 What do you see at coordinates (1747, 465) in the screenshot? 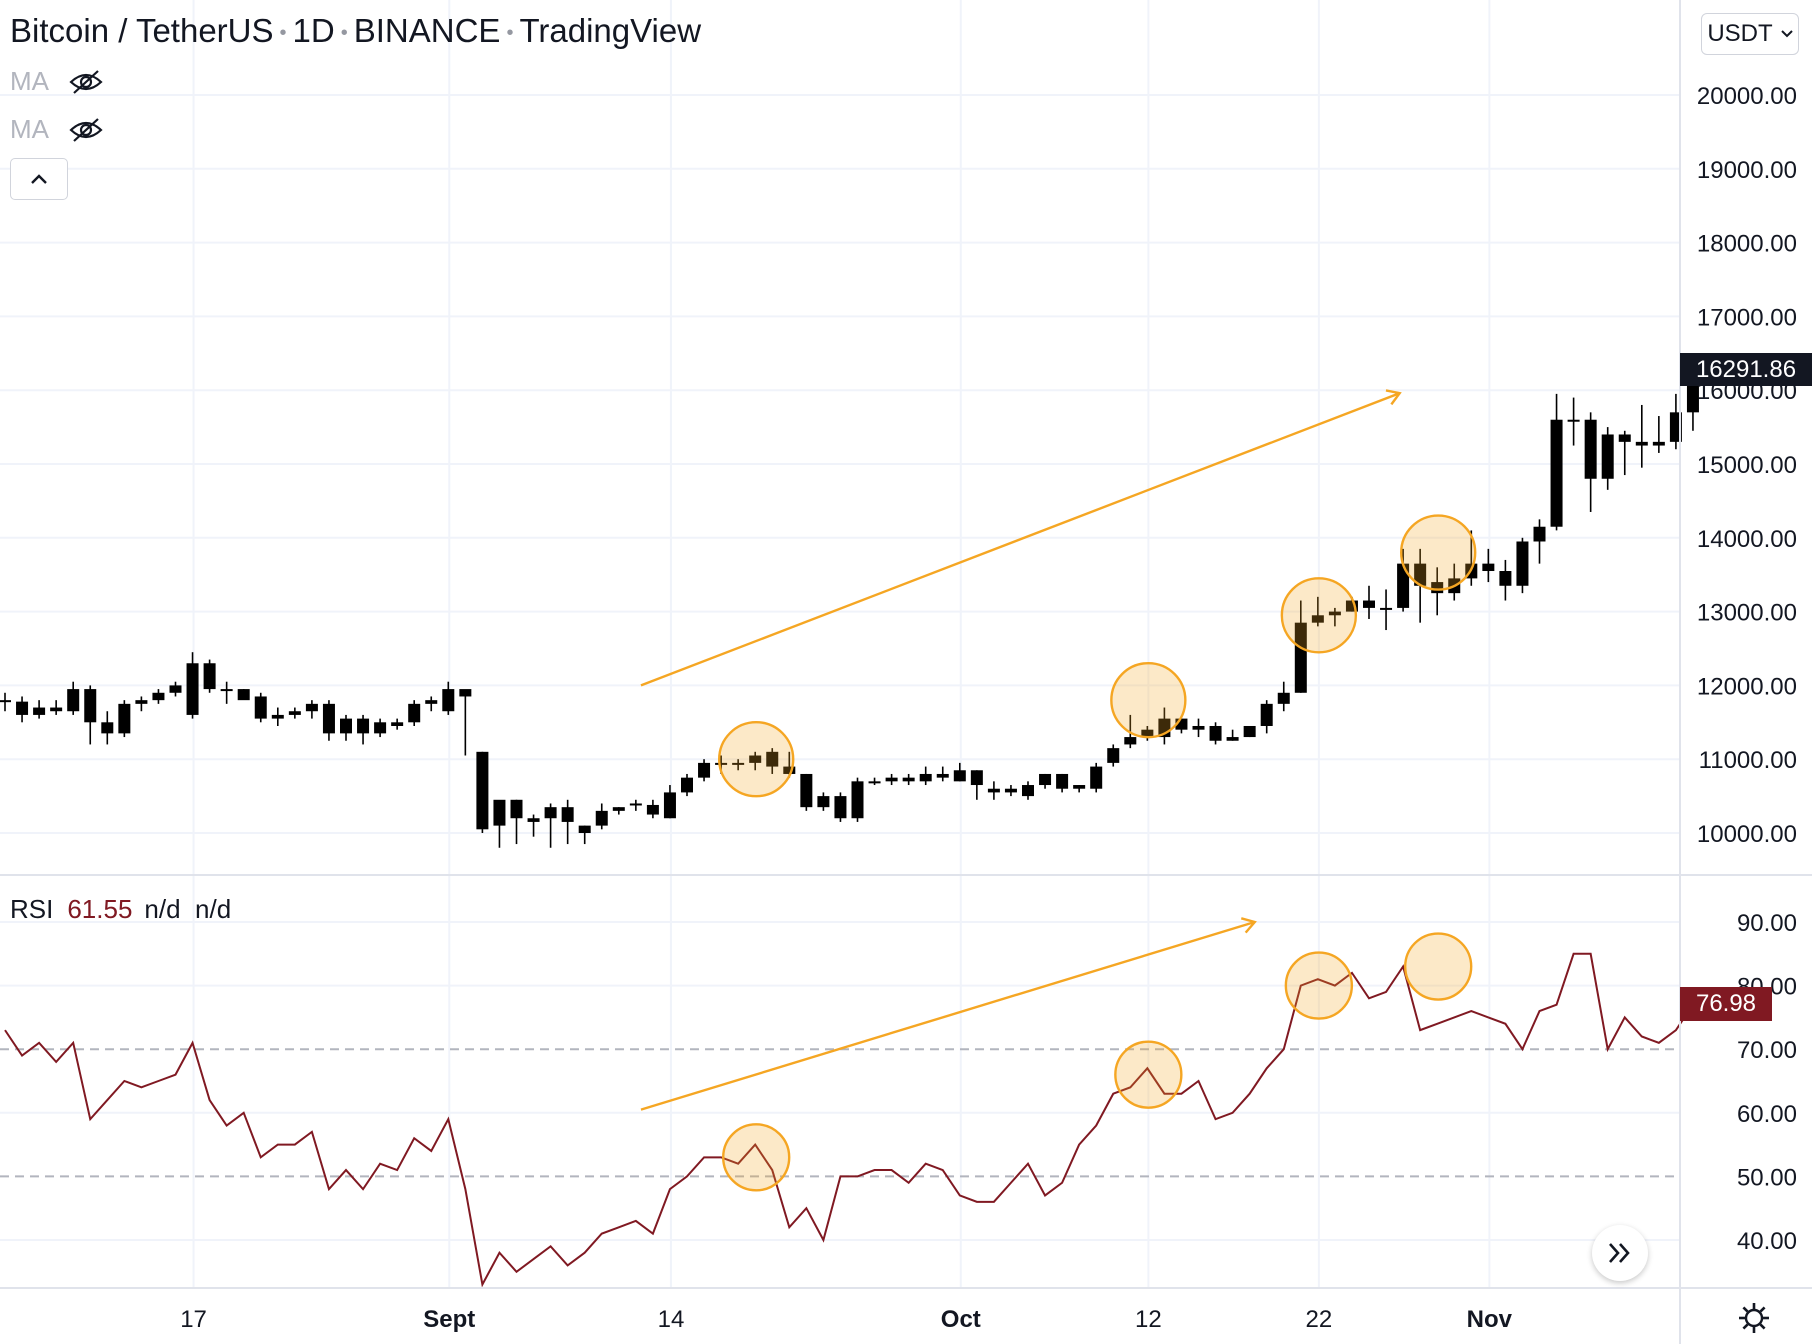
I see `price-axis-label: 15000.00` at bounding box center [1747, 465].